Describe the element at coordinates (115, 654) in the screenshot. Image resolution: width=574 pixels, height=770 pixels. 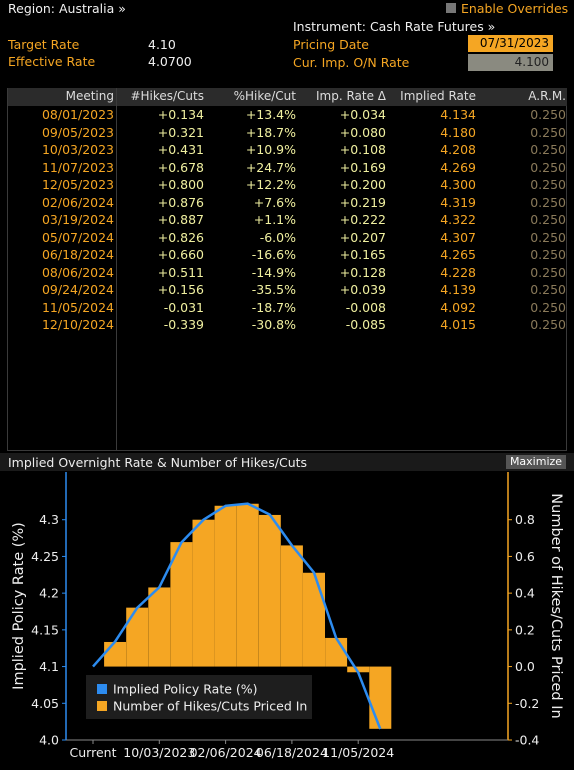
I see `bar-08-01-2023` at that location.